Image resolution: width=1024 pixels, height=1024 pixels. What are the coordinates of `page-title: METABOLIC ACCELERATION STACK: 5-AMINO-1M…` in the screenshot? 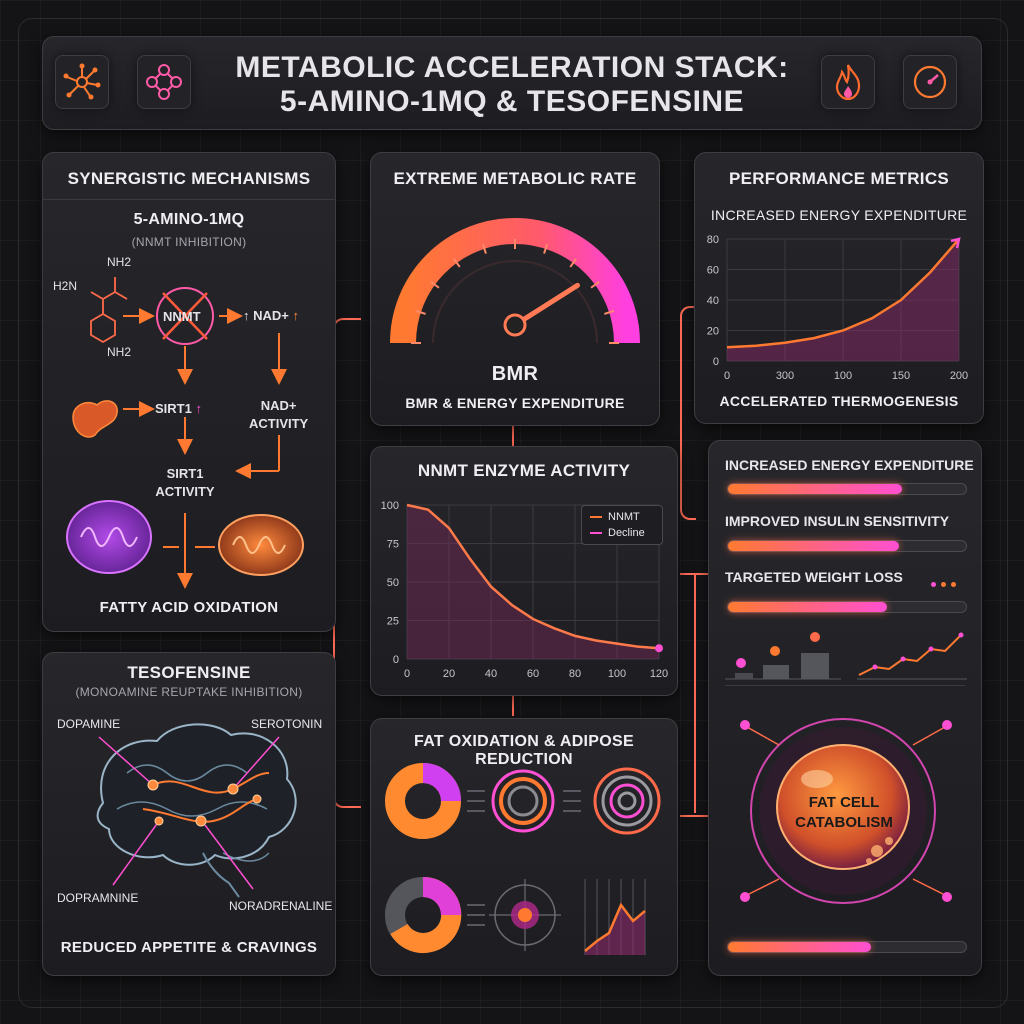 It's located at (512, 85).